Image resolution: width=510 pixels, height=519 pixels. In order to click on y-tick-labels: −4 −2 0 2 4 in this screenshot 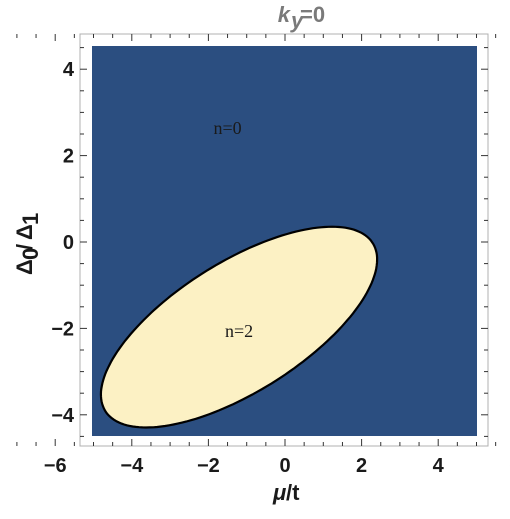, I will do `click(63, 243)`.